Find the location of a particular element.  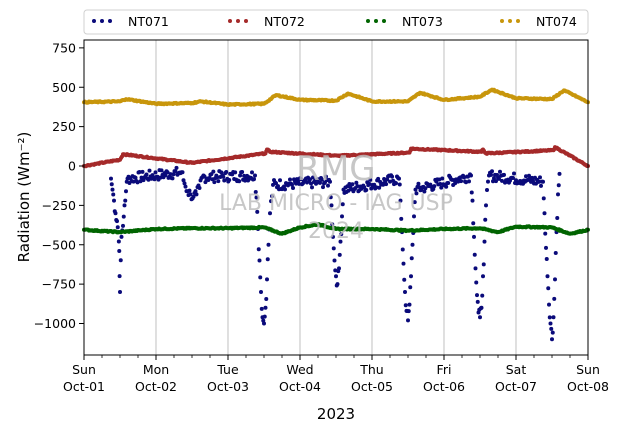

x-tick-day-label: Mon is located at coordinates (156, 369).